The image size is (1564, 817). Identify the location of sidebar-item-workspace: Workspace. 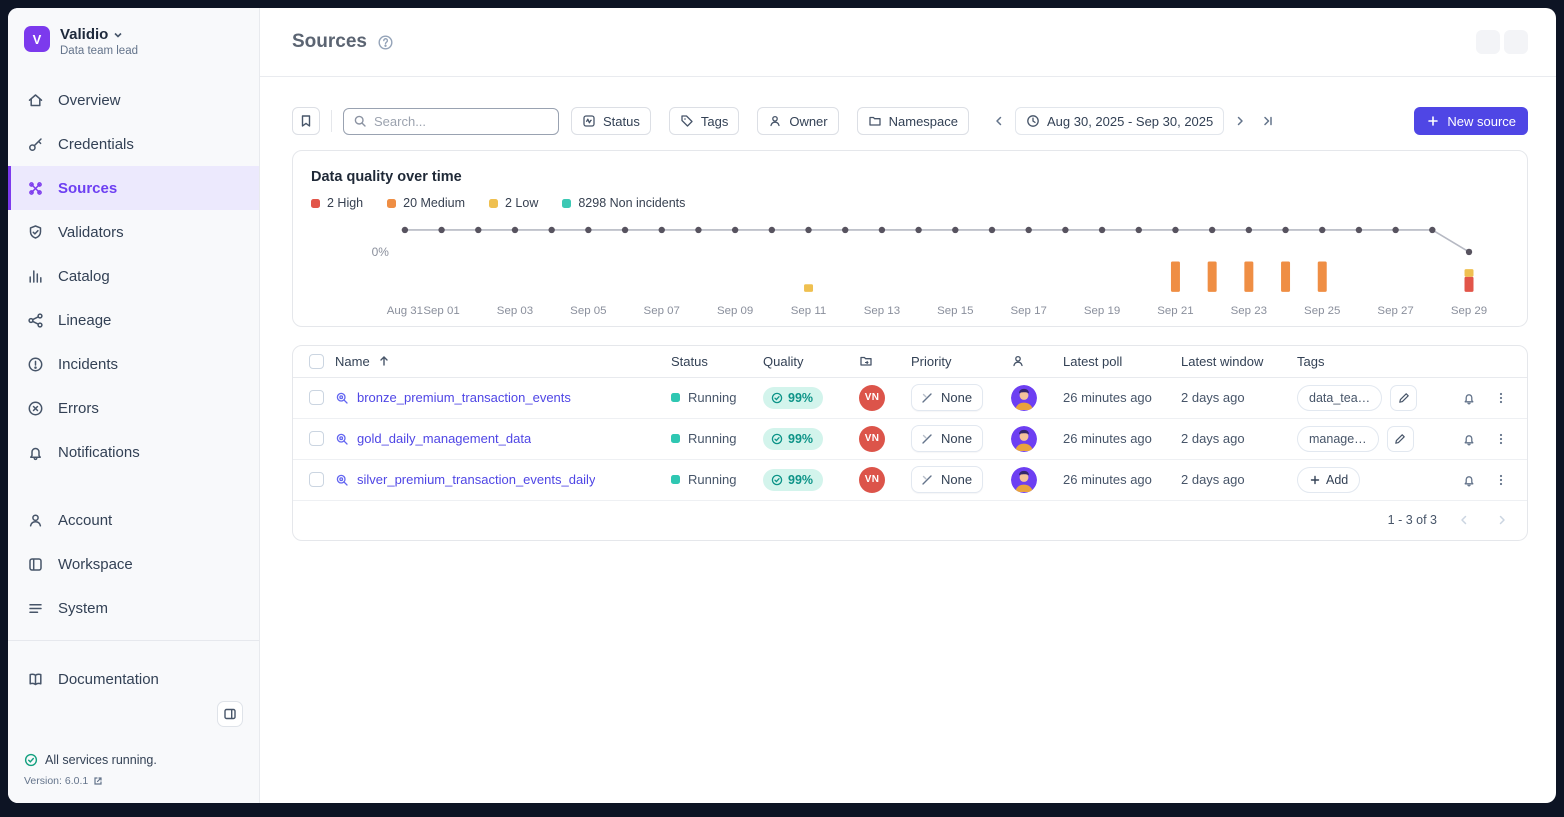
(133, 564).